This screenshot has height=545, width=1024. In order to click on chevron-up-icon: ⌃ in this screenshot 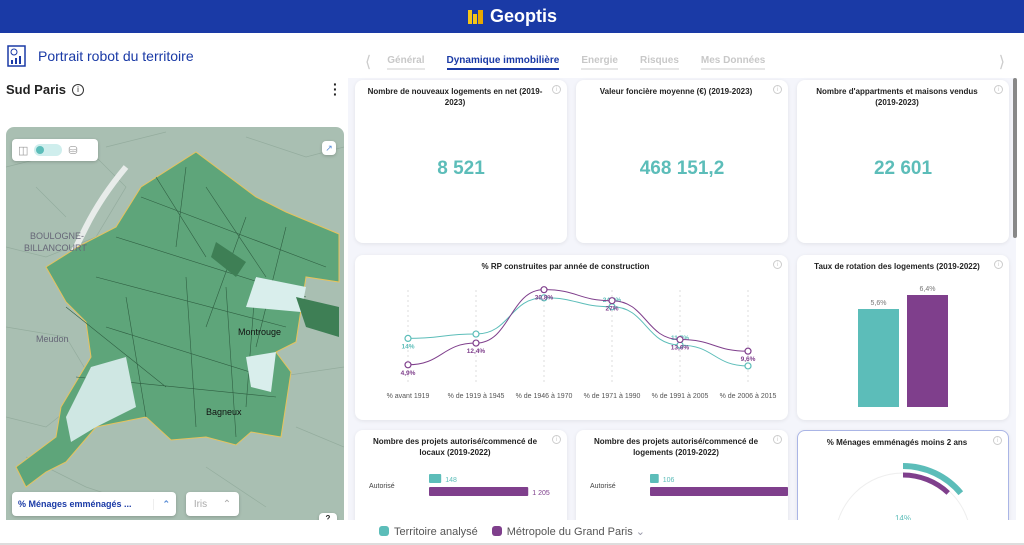, I will do `click(227, 504)`.